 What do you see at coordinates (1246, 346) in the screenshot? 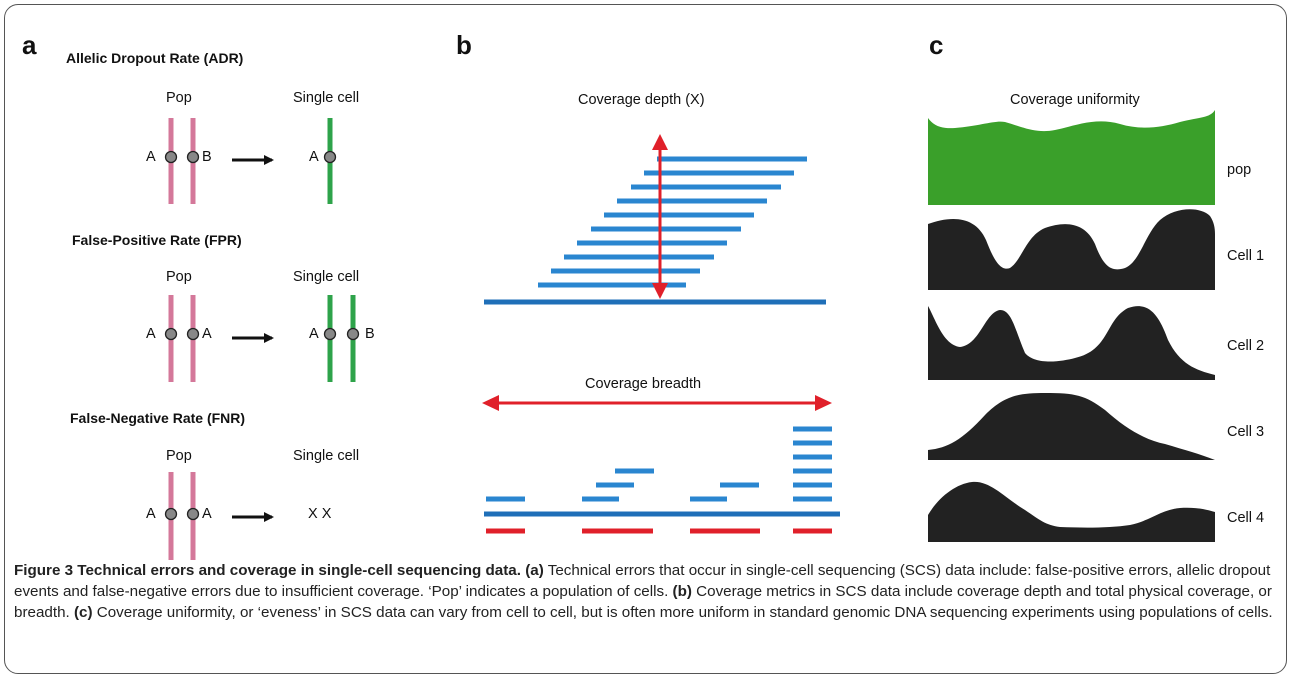
I see `track-label-cell-2: Cell 2` at bounding box center [1246, 346].